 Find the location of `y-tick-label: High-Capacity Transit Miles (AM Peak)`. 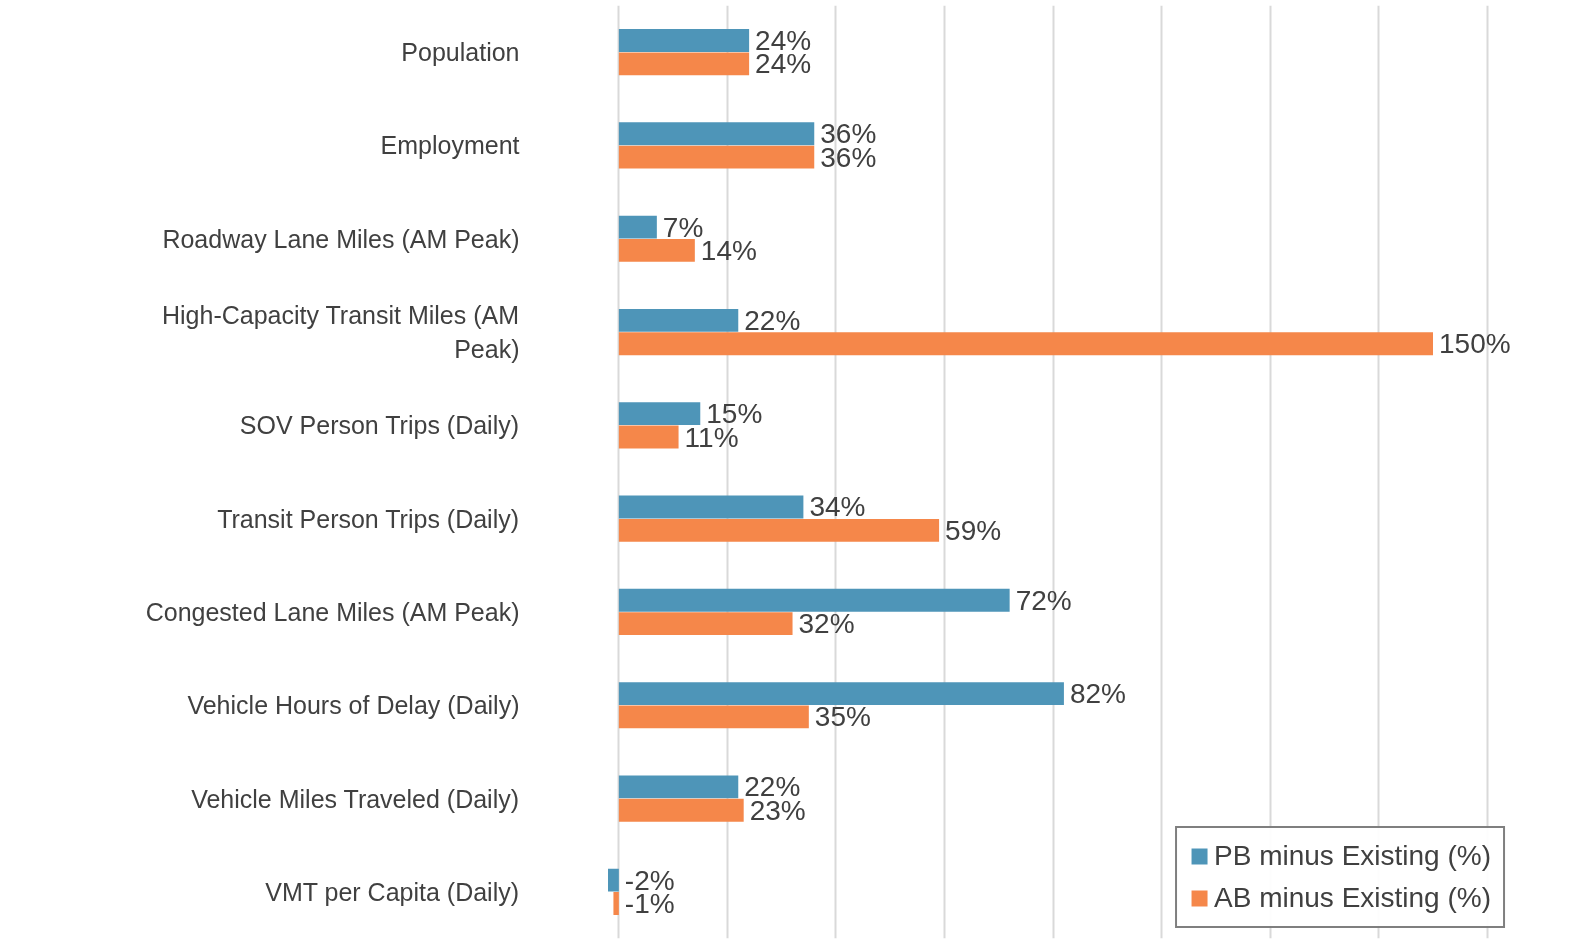

y-tick-label: High-Capacity Transit Miles (AM Peak) is located at coordinates (341, 332).